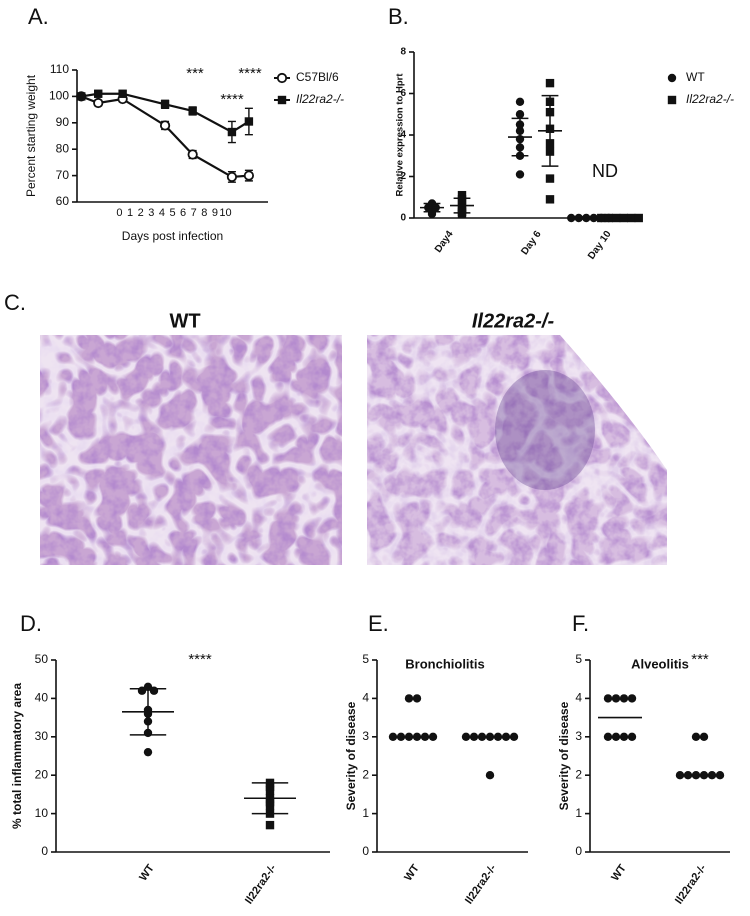 Image resolution: width=750 pixels, height=916 pixels. Describe the element at coordinates (378, 623) in the screenshot. I see `panel-letter: E.` at that location.